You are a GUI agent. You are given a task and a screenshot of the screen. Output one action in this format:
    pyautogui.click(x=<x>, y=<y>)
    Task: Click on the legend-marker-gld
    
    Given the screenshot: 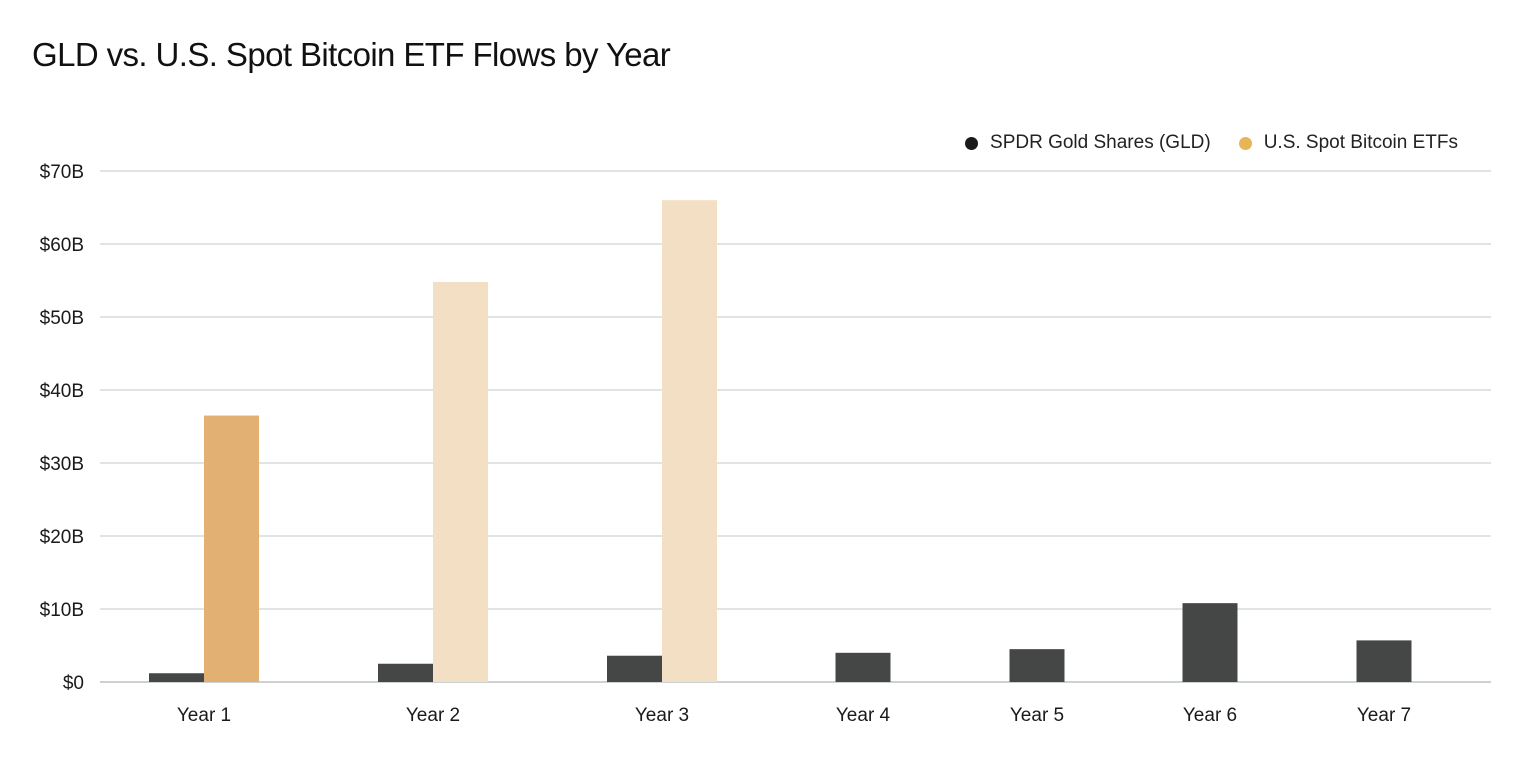 What is the action you would take?
    pyautogui.click(x=972, y=143)
    